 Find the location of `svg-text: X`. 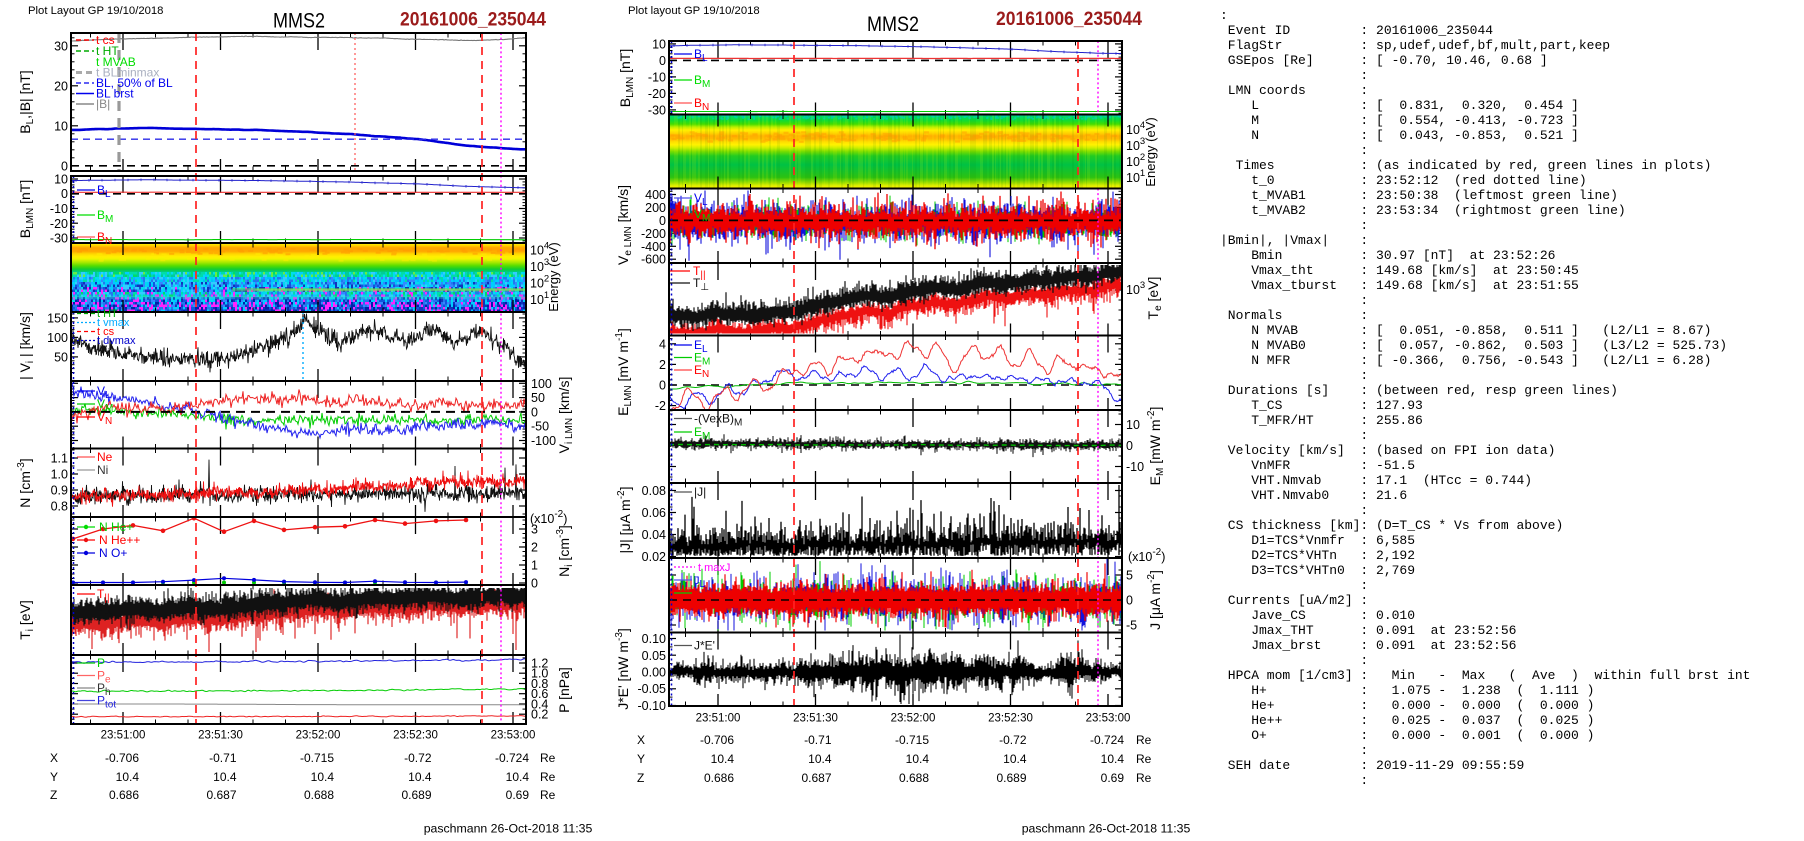

svg-text: X is located at coordinates (641, 740).